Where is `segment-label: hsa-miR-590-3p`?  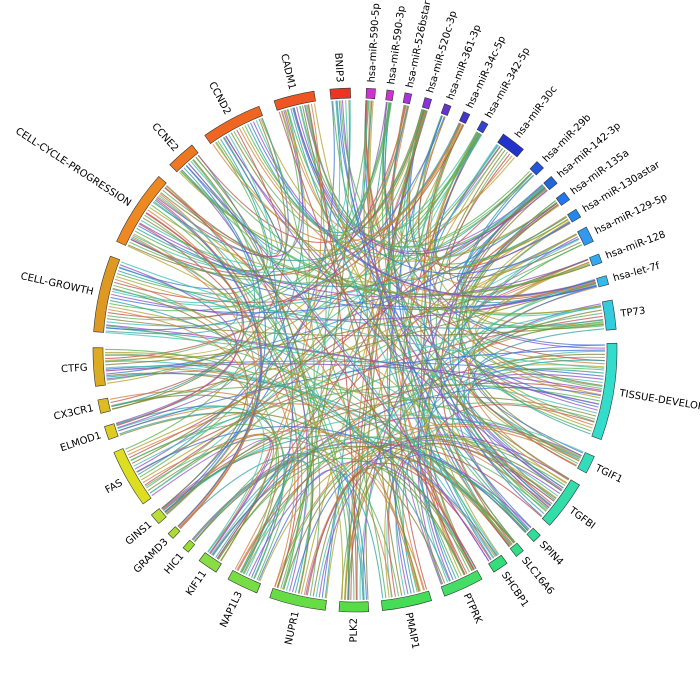 segment-label: hsa-miR-590-3p is located at coordinates (397, 45).